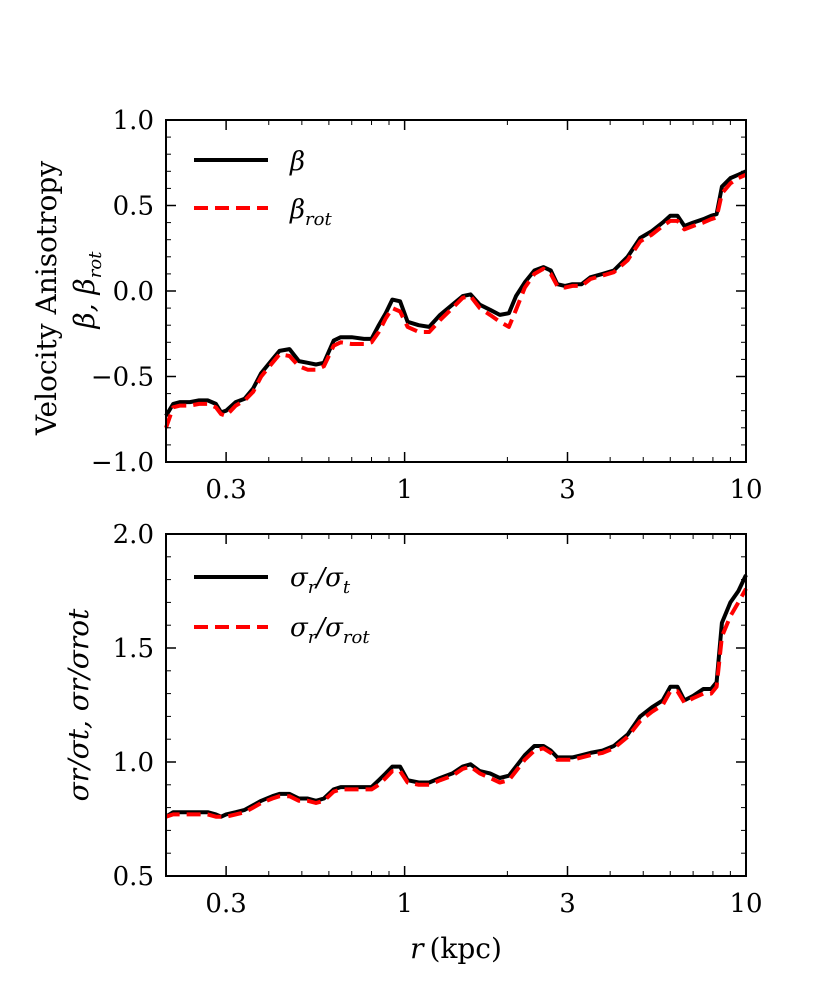 The height and width of the screenshot is (984, 830). I want to click on bottom-legend-label-sigma-rot: σr/σrot, so click(330, 630).